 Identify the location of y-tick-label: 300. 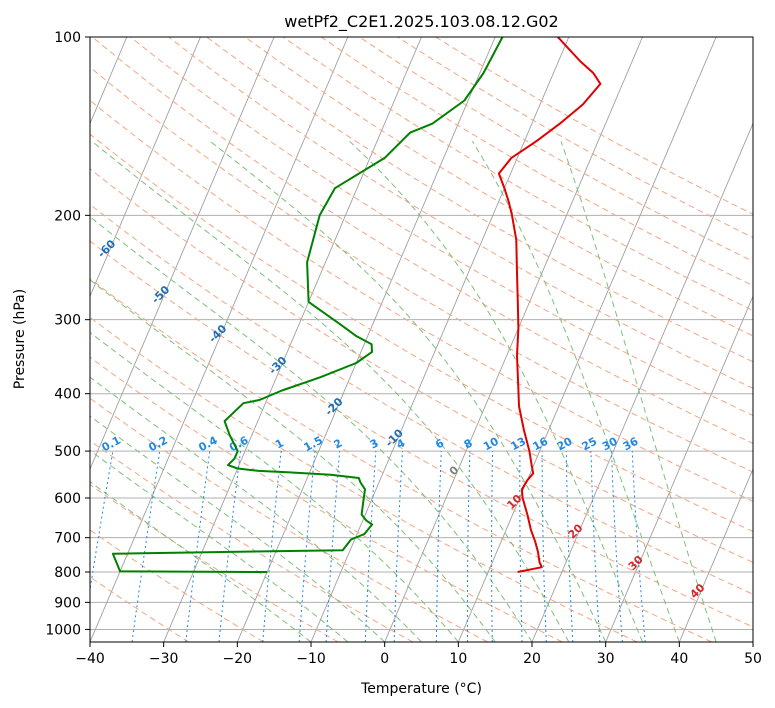
(67, 321).